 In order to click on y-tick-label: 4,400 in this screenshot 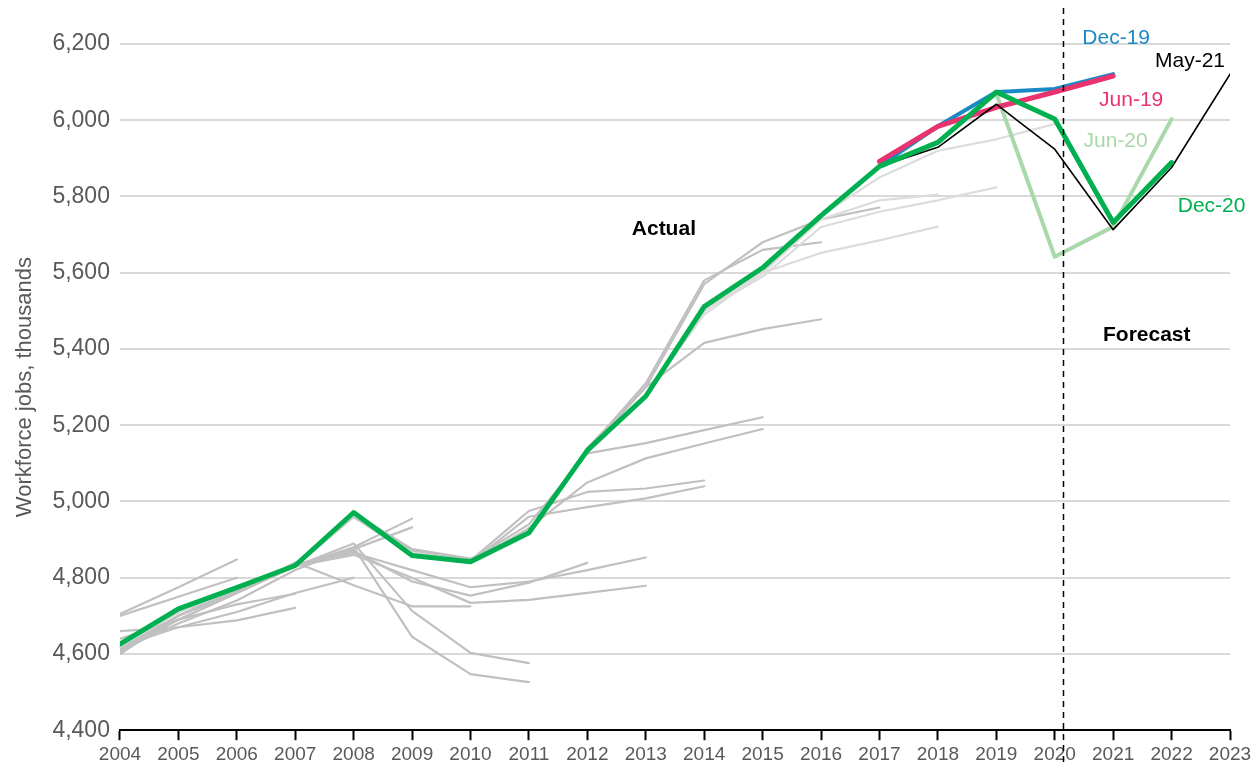, I will do `click(81, 728)`.